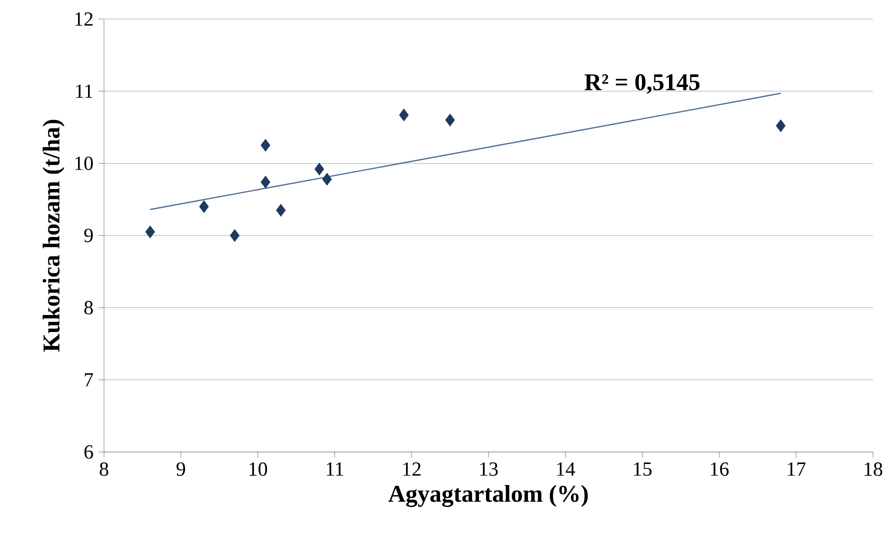 The image size is (893, 543). What do you see at coordinates (259, 469) in the screenshot?
I see `x-tick-label: 10` at bounding box center [259, 469].